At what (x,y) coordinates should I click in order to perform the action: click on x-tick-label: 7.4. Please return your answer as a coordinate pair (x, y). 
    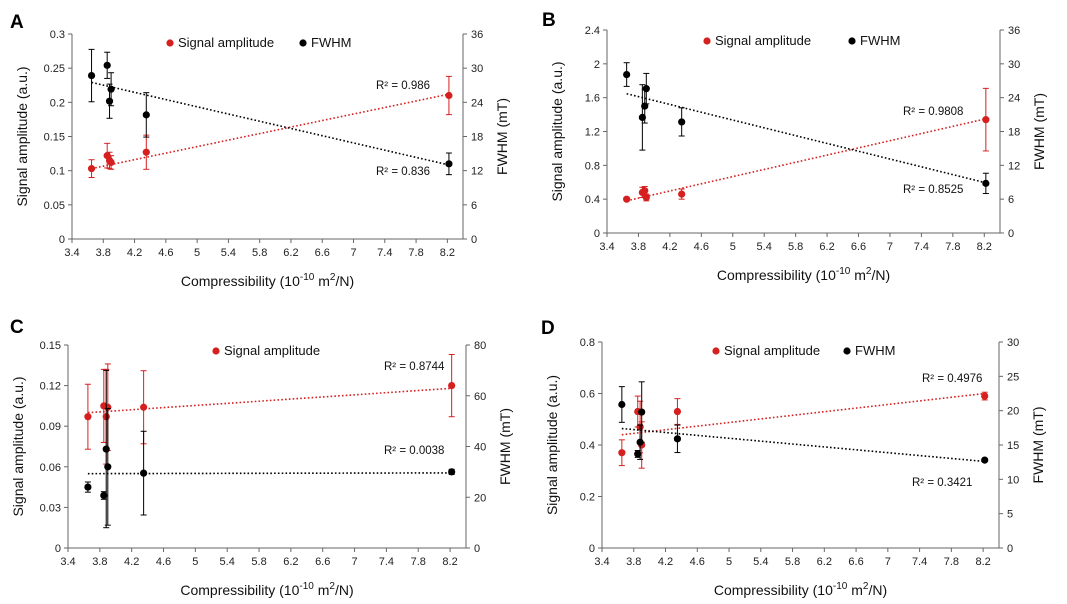
    Looking at the image, I should click on (921, 247).